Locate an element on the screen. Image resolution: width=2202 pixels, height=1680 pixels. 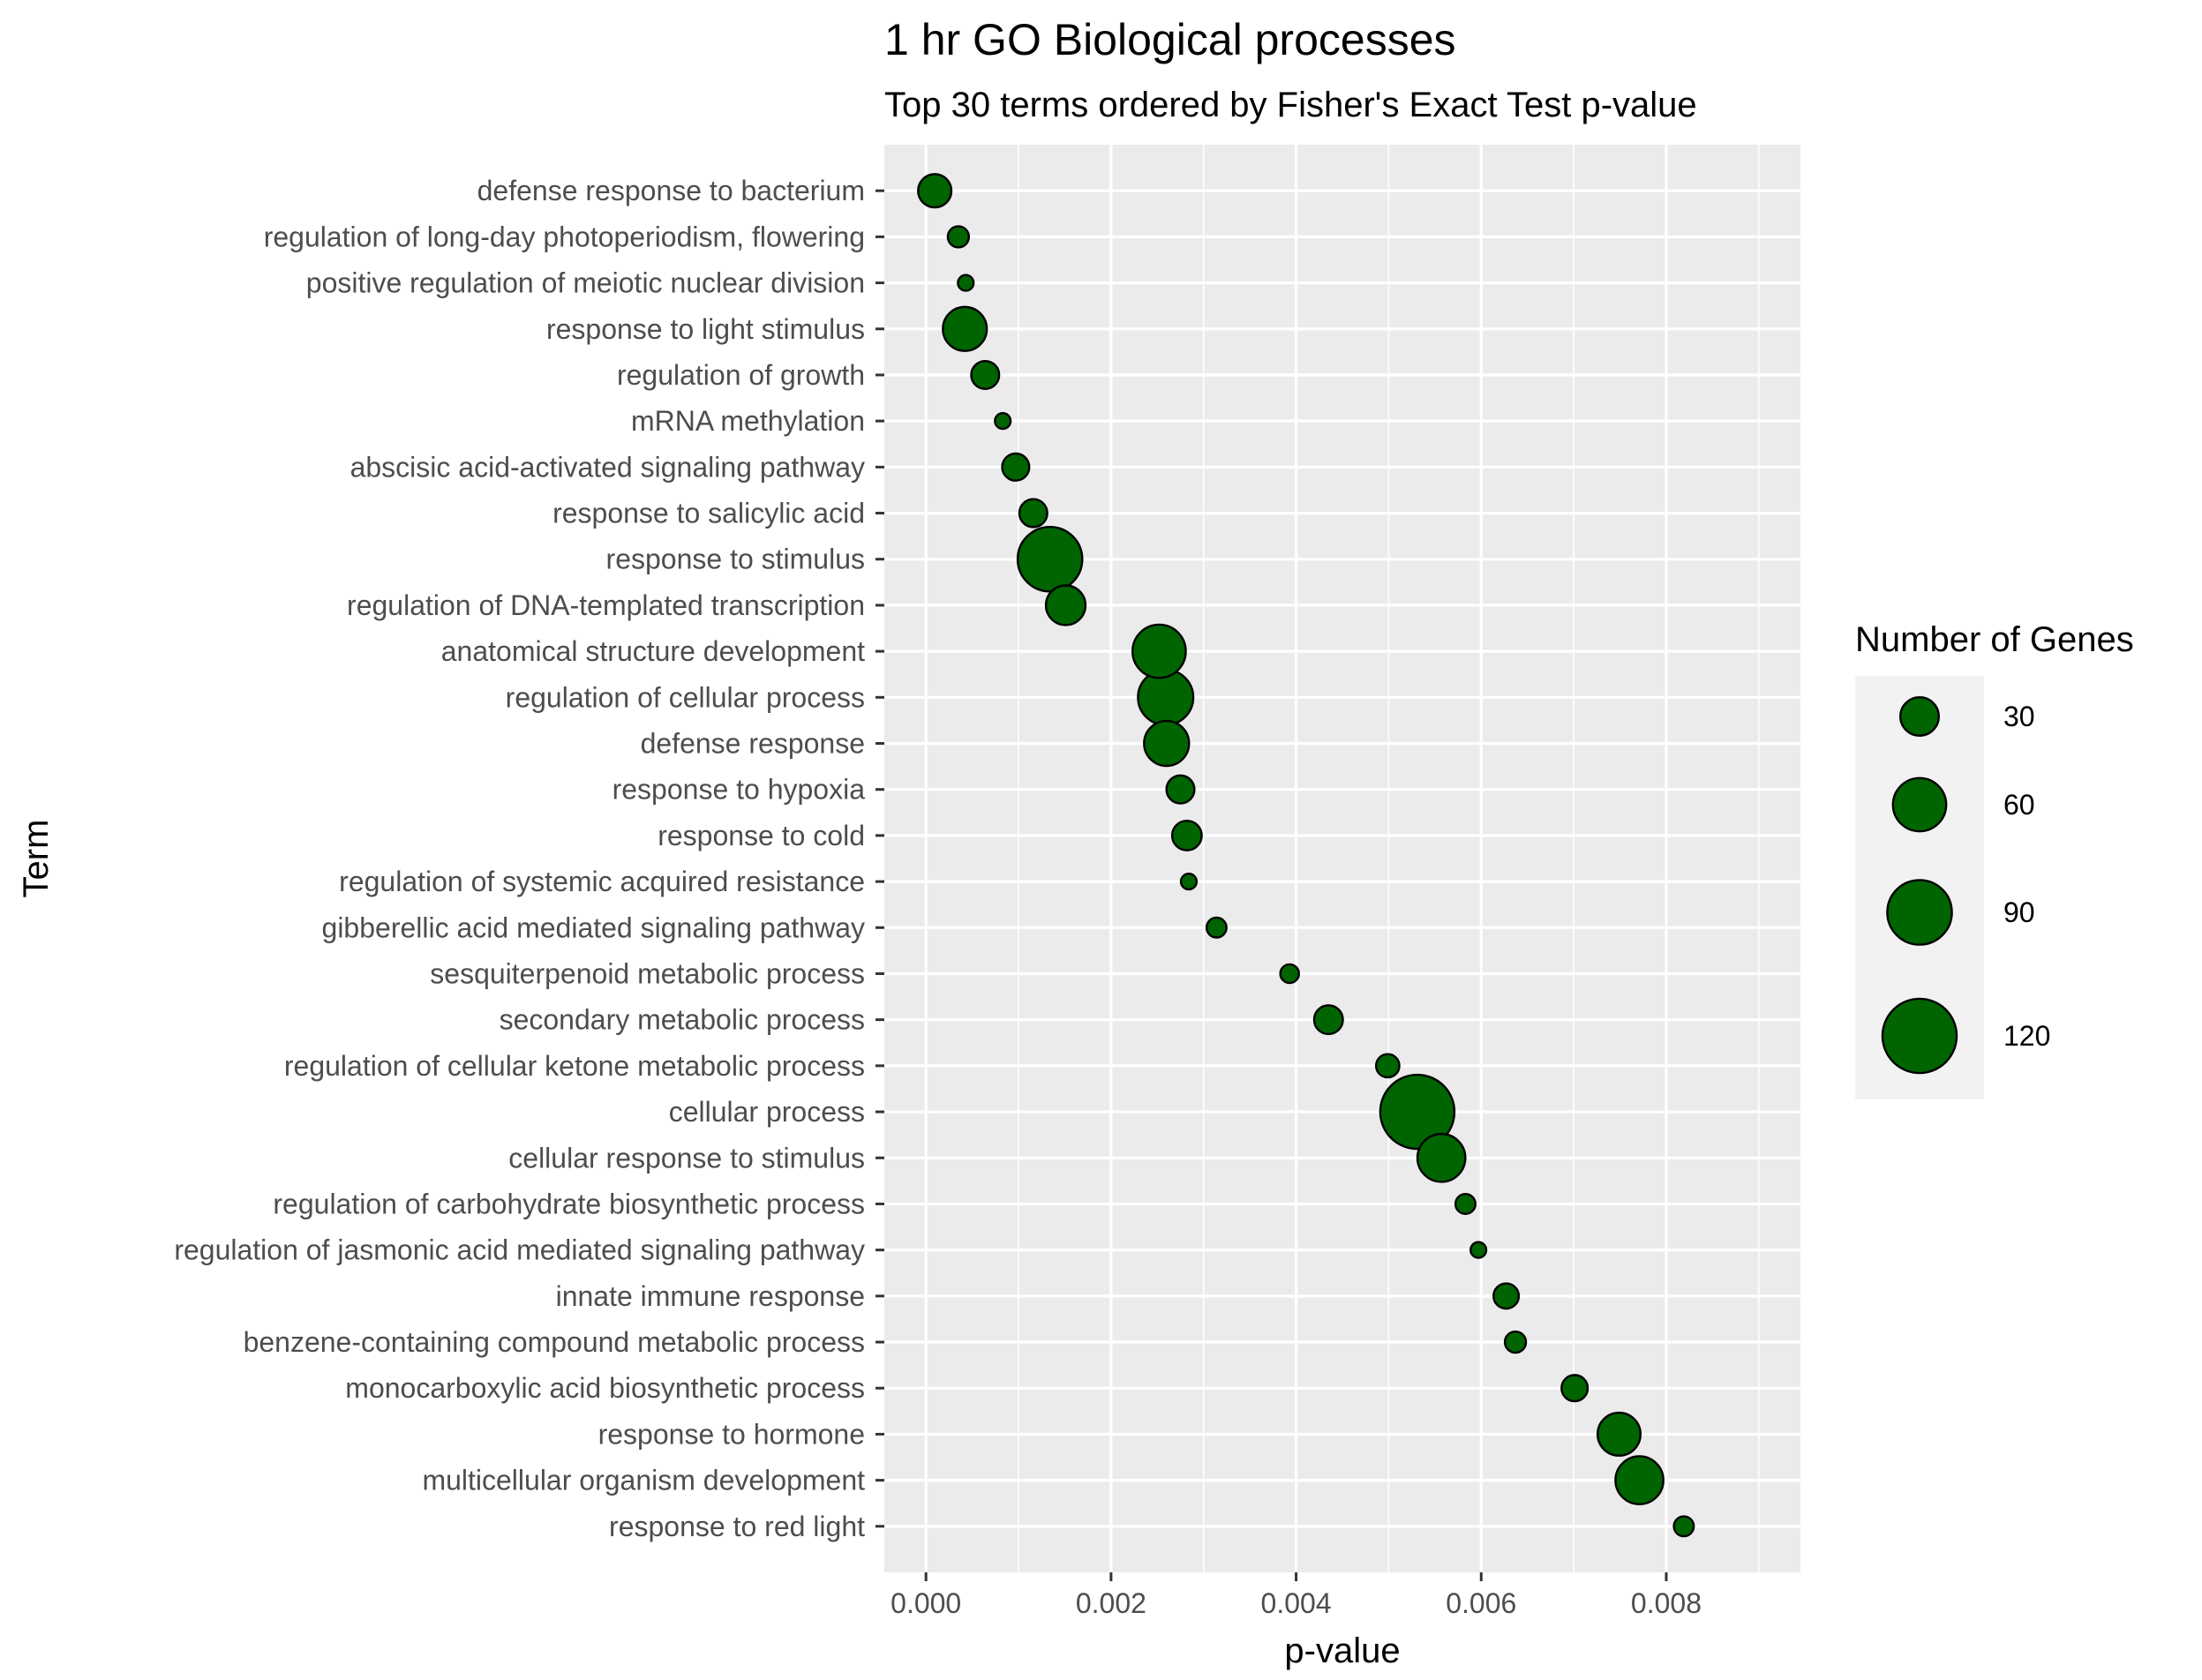
y-tick-label: monocarboxylic acid biosynthetic process is located at coordinates (605, 1388).